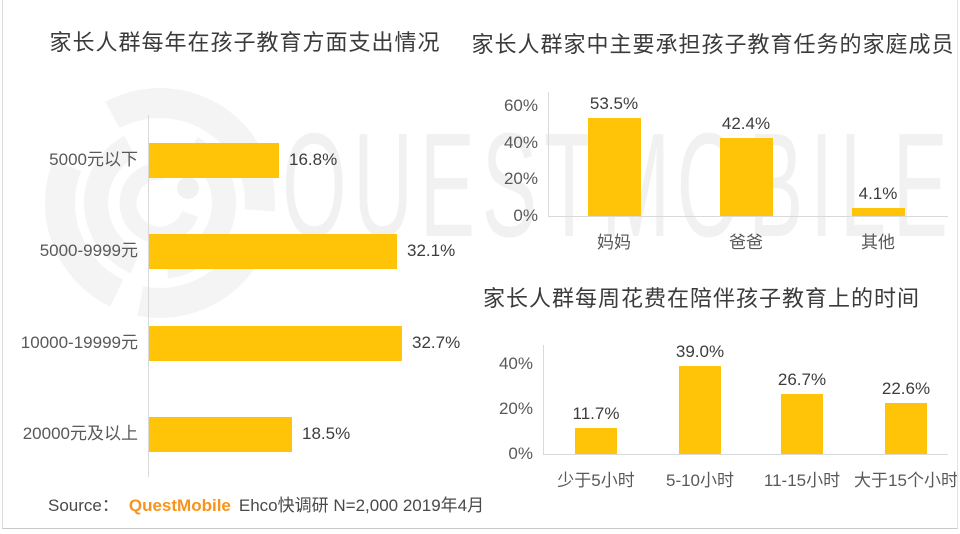 This screenshot has width=960, height=534. Describe the element at coordinates (878, 242) in the screenshot. I see `category-label: 其他` at that location.